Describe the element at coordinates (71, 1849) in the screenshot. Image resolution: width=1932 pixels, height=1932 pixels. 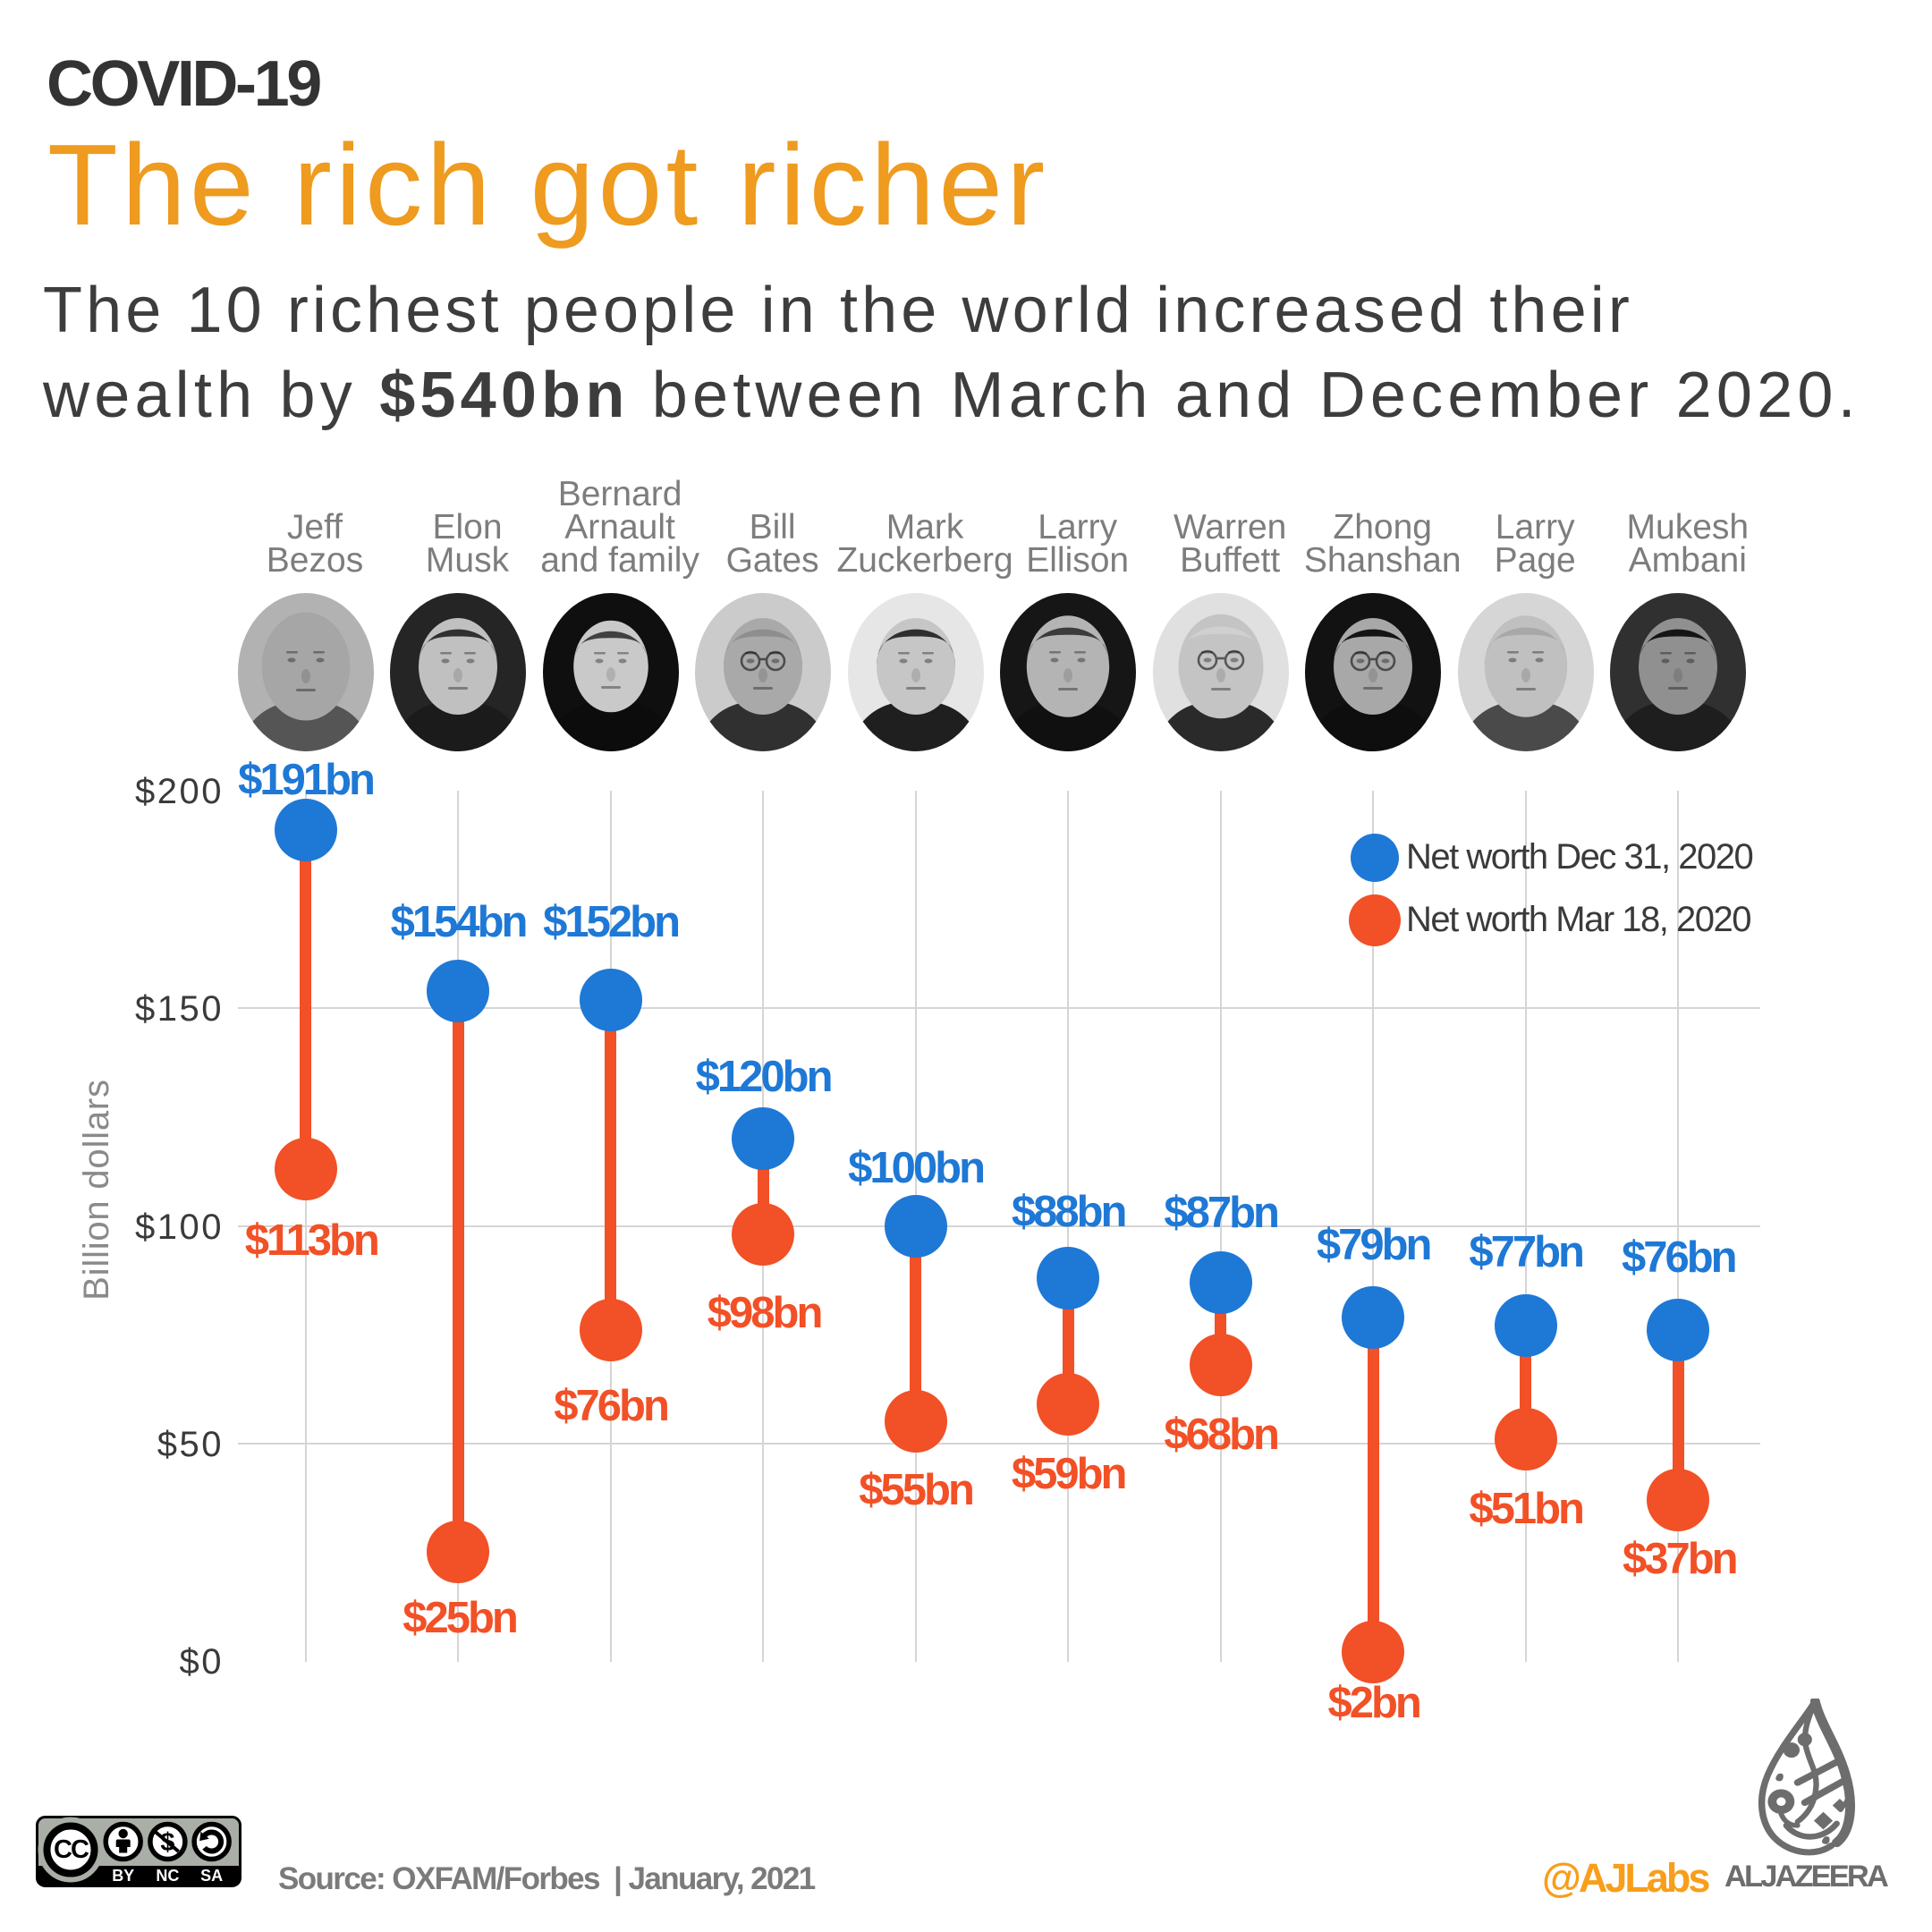
I see `svg-text: CC` at that location.